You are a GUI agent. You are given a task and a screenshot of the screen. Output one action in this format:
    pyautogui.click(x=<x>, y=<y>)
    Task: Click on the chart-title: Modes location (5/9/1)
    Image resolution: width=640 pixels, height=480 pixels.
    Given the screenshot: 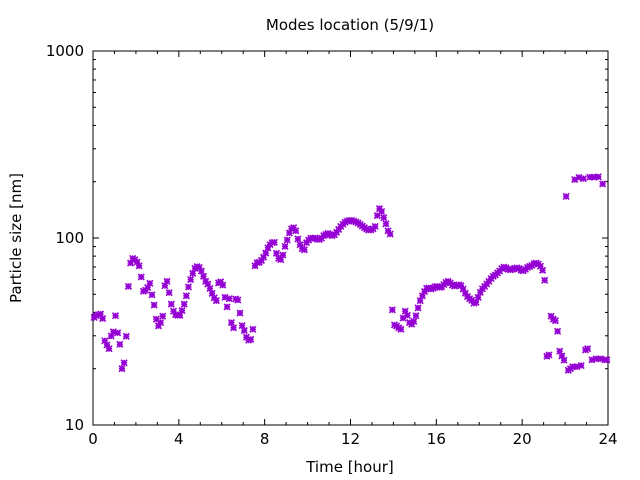 What is the action you would take?
    pyautogui.click(x=350, y=25)
    